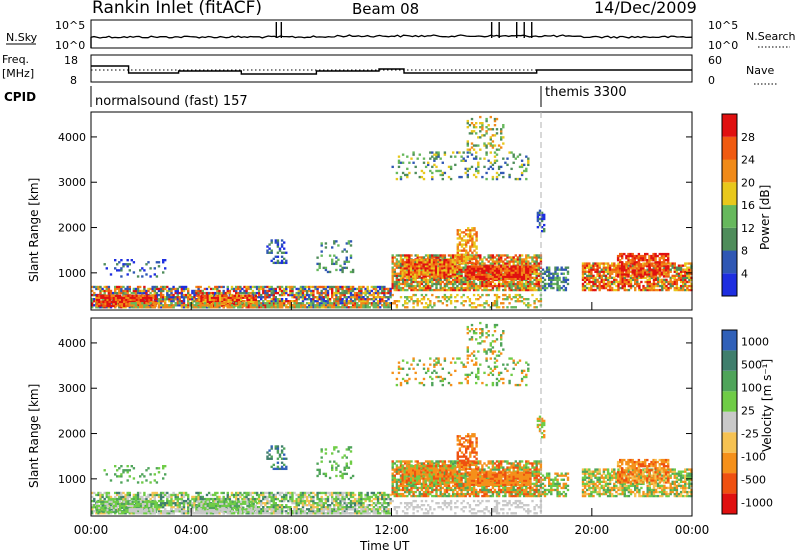 The image size is (800, 554). Describe the element at coordinates (171, 101) in the screenshot. I see `cpid-segment-normalsound: normalsound (fast) 157` at that location.